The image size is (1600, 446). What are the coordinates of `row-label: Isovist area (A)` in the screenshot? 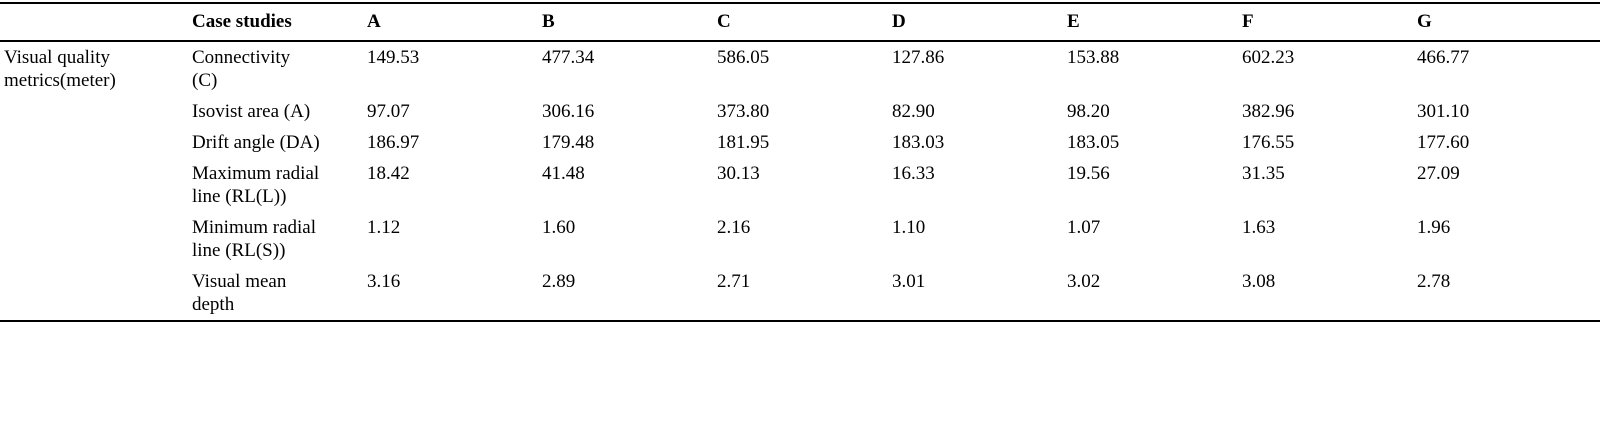 It's located at (251, 111).